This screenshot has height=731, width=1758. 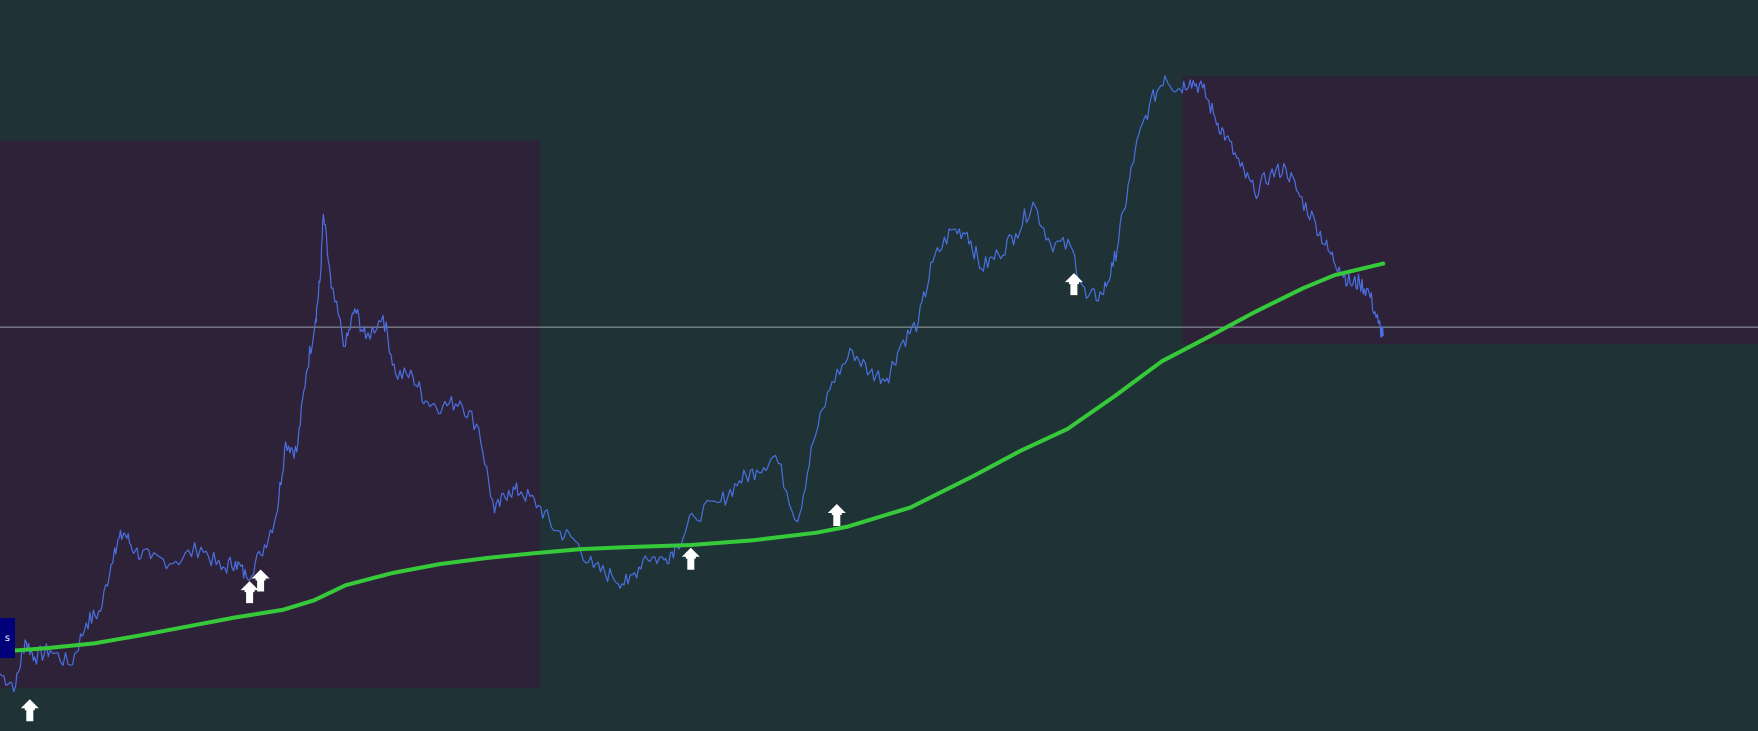 What do you see at coordinates (7, 638) in the screenshot?
I see `symbol-badge: s` at bounding box center [7, 638].